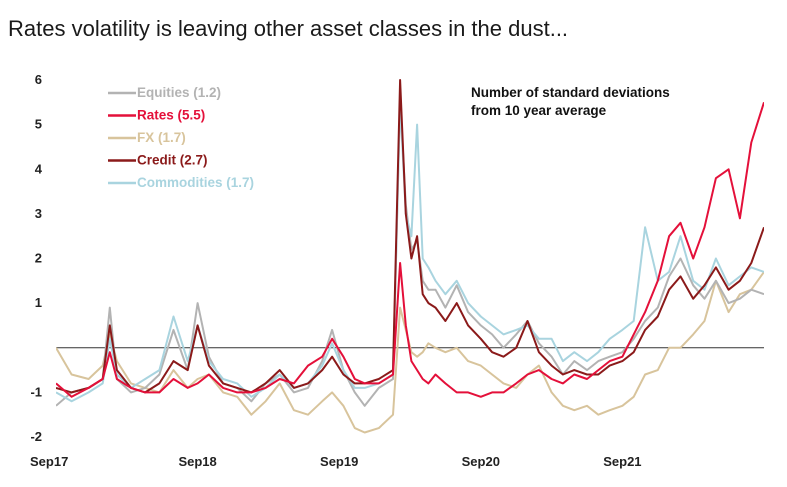  What do you see at coordinates (570, 92) in the screenshot?
I see `annotation-line-1: Number of standard deviations` at bounding box center [570, 92].